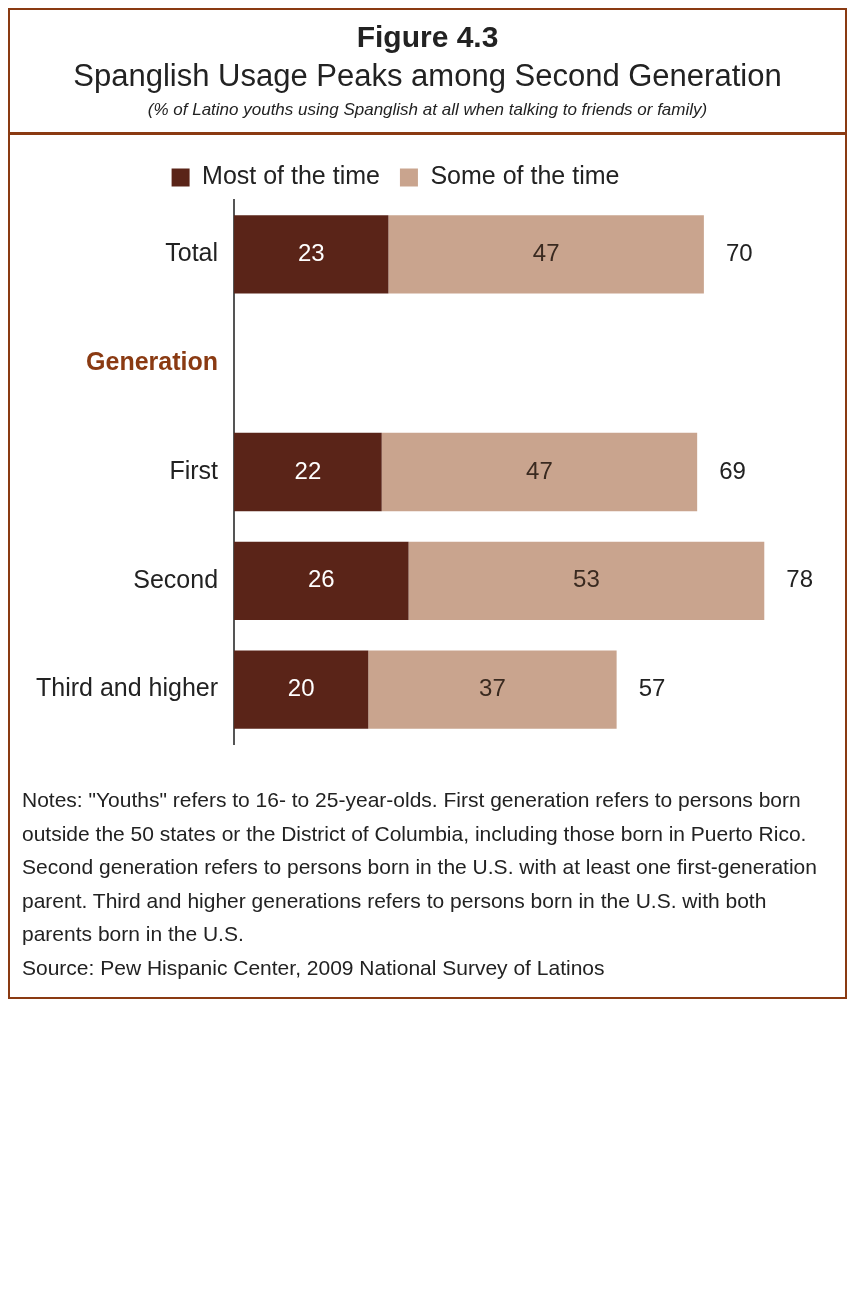  I want to click on chart-title: Figure 4.3, so click(427, 37).